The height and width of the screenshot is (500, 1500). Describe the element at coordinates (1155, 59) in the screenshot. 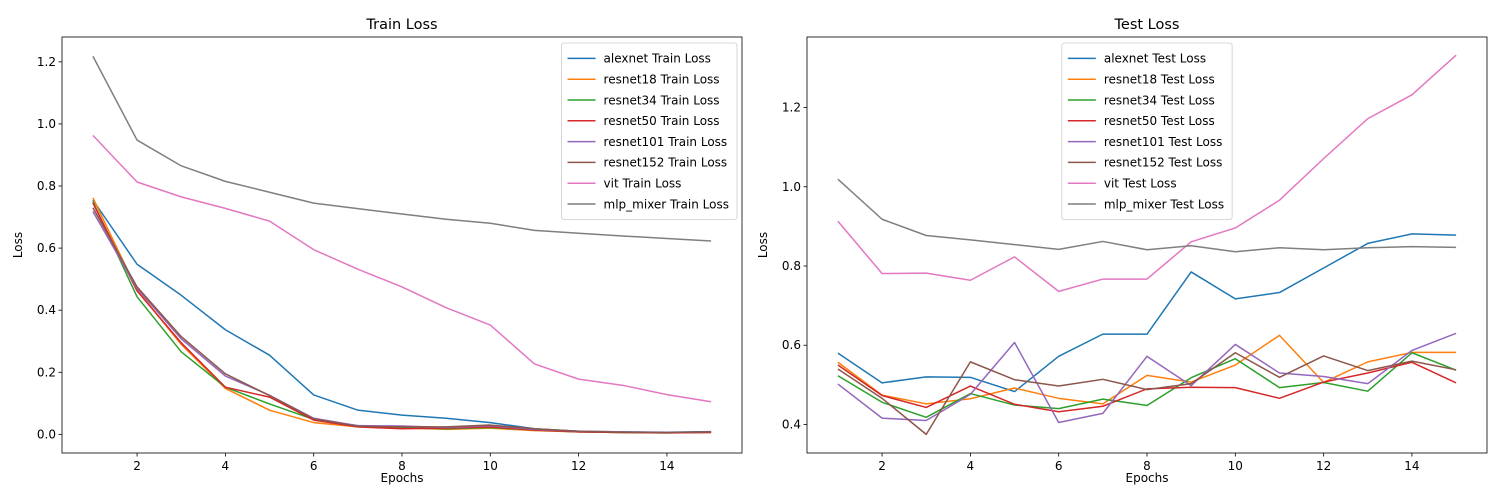

I see `legend-entry: alexnet Test Loss` at that location.